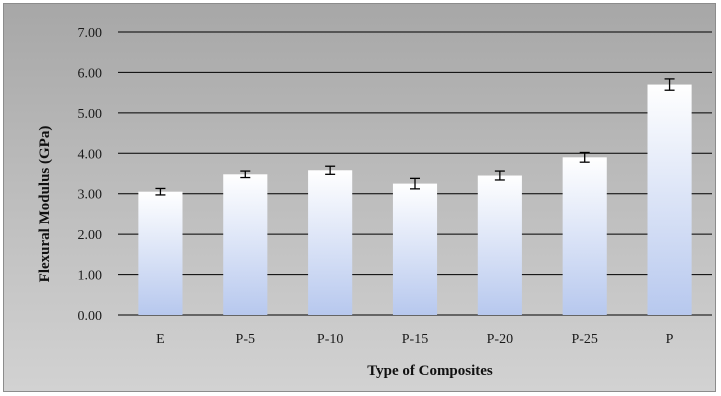 The width and height of the screenshot is (721, 396). I want to click on x-tick-label: P, so click(670, 339).